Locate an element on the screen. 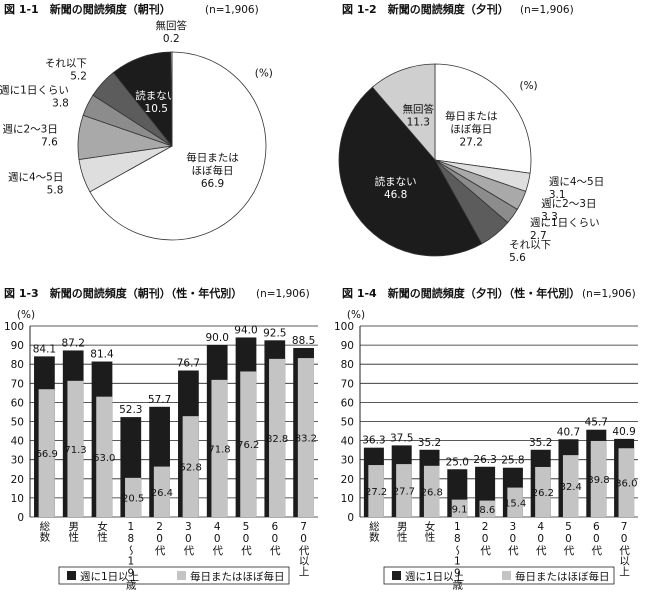 The image size is (651, 600). legend-label: 毎日またはほぼ毎日 is located at coordinates (237, 576).